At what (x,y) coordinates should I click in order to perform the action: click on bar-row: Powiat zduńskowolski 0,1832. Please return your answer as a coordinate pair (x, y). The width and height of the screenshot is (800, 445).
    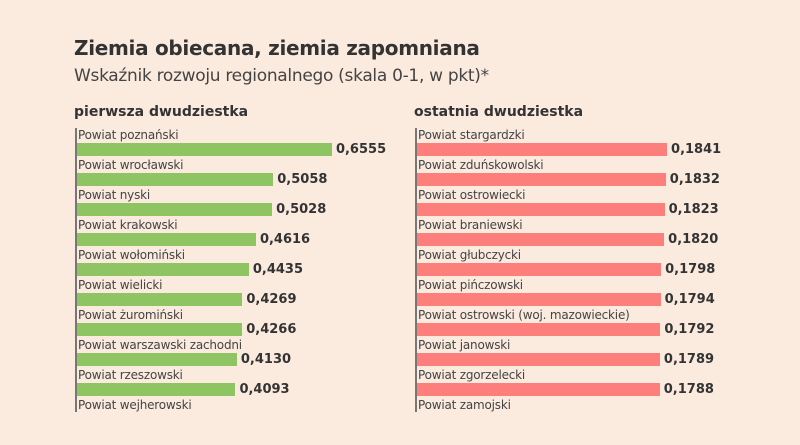
    Looking at the image, I should click on (575, 173).